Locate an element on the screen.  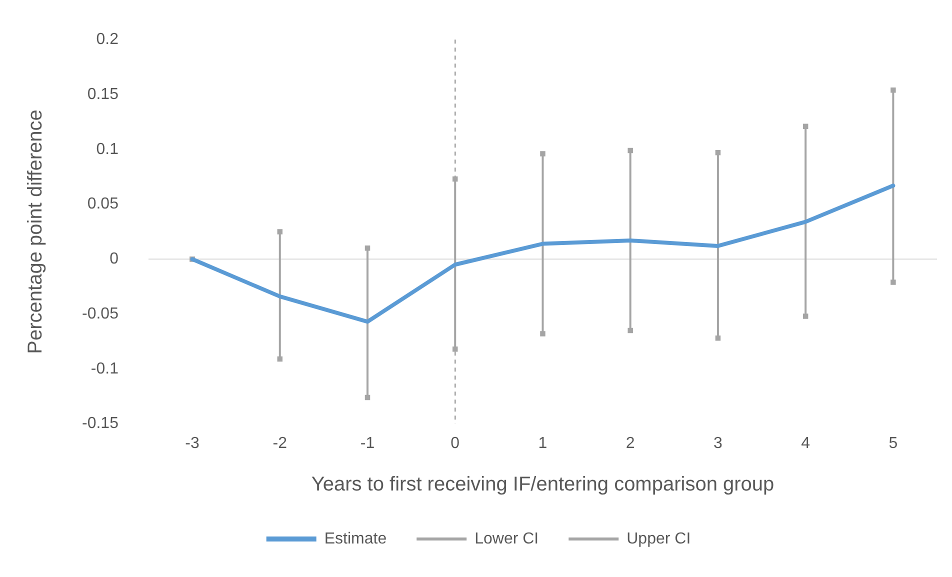
y-tick-label: 0.2 is located at coordinates (107, 39).